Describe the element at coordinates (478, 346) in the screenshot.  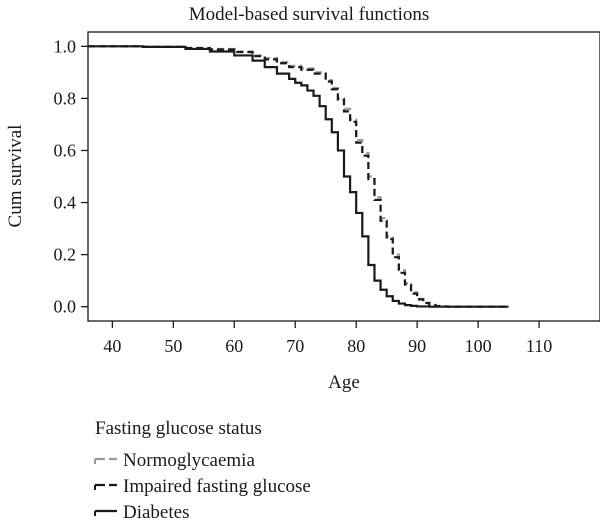
I see `x-tick-label: 100` at that location.